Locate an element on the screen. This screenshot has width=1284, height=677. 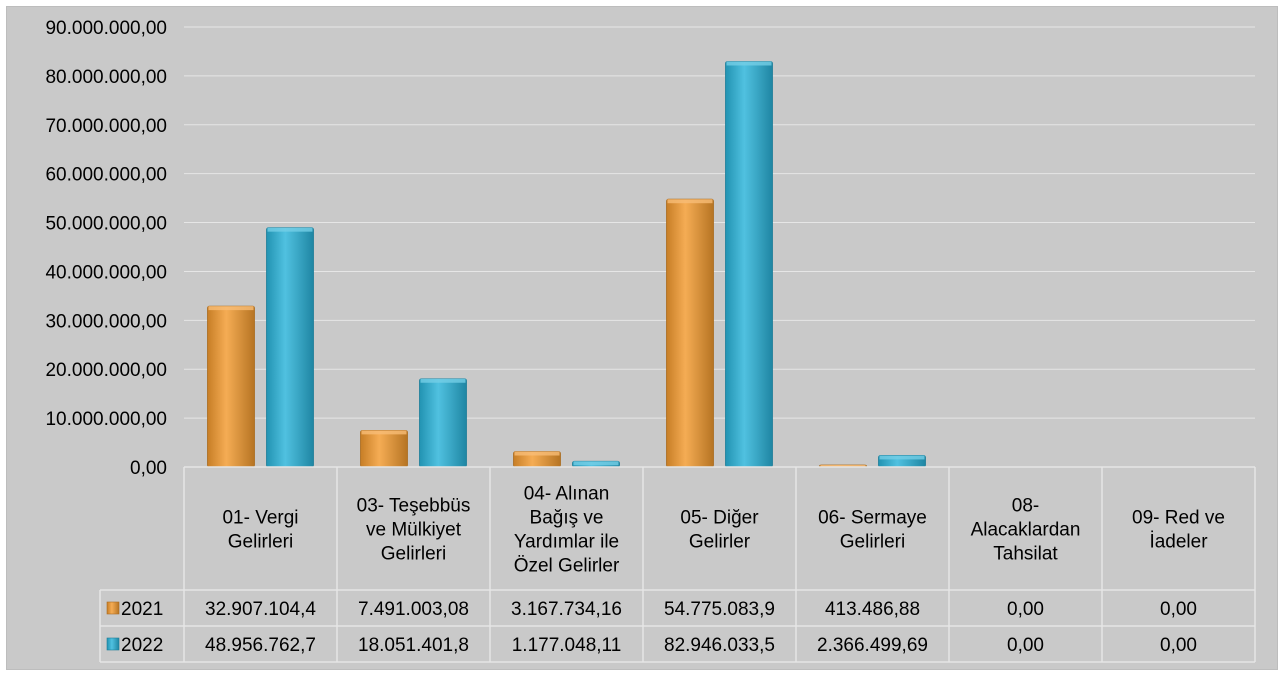
data-label: 18.051.401,8 is located at coordinates (413, 645).